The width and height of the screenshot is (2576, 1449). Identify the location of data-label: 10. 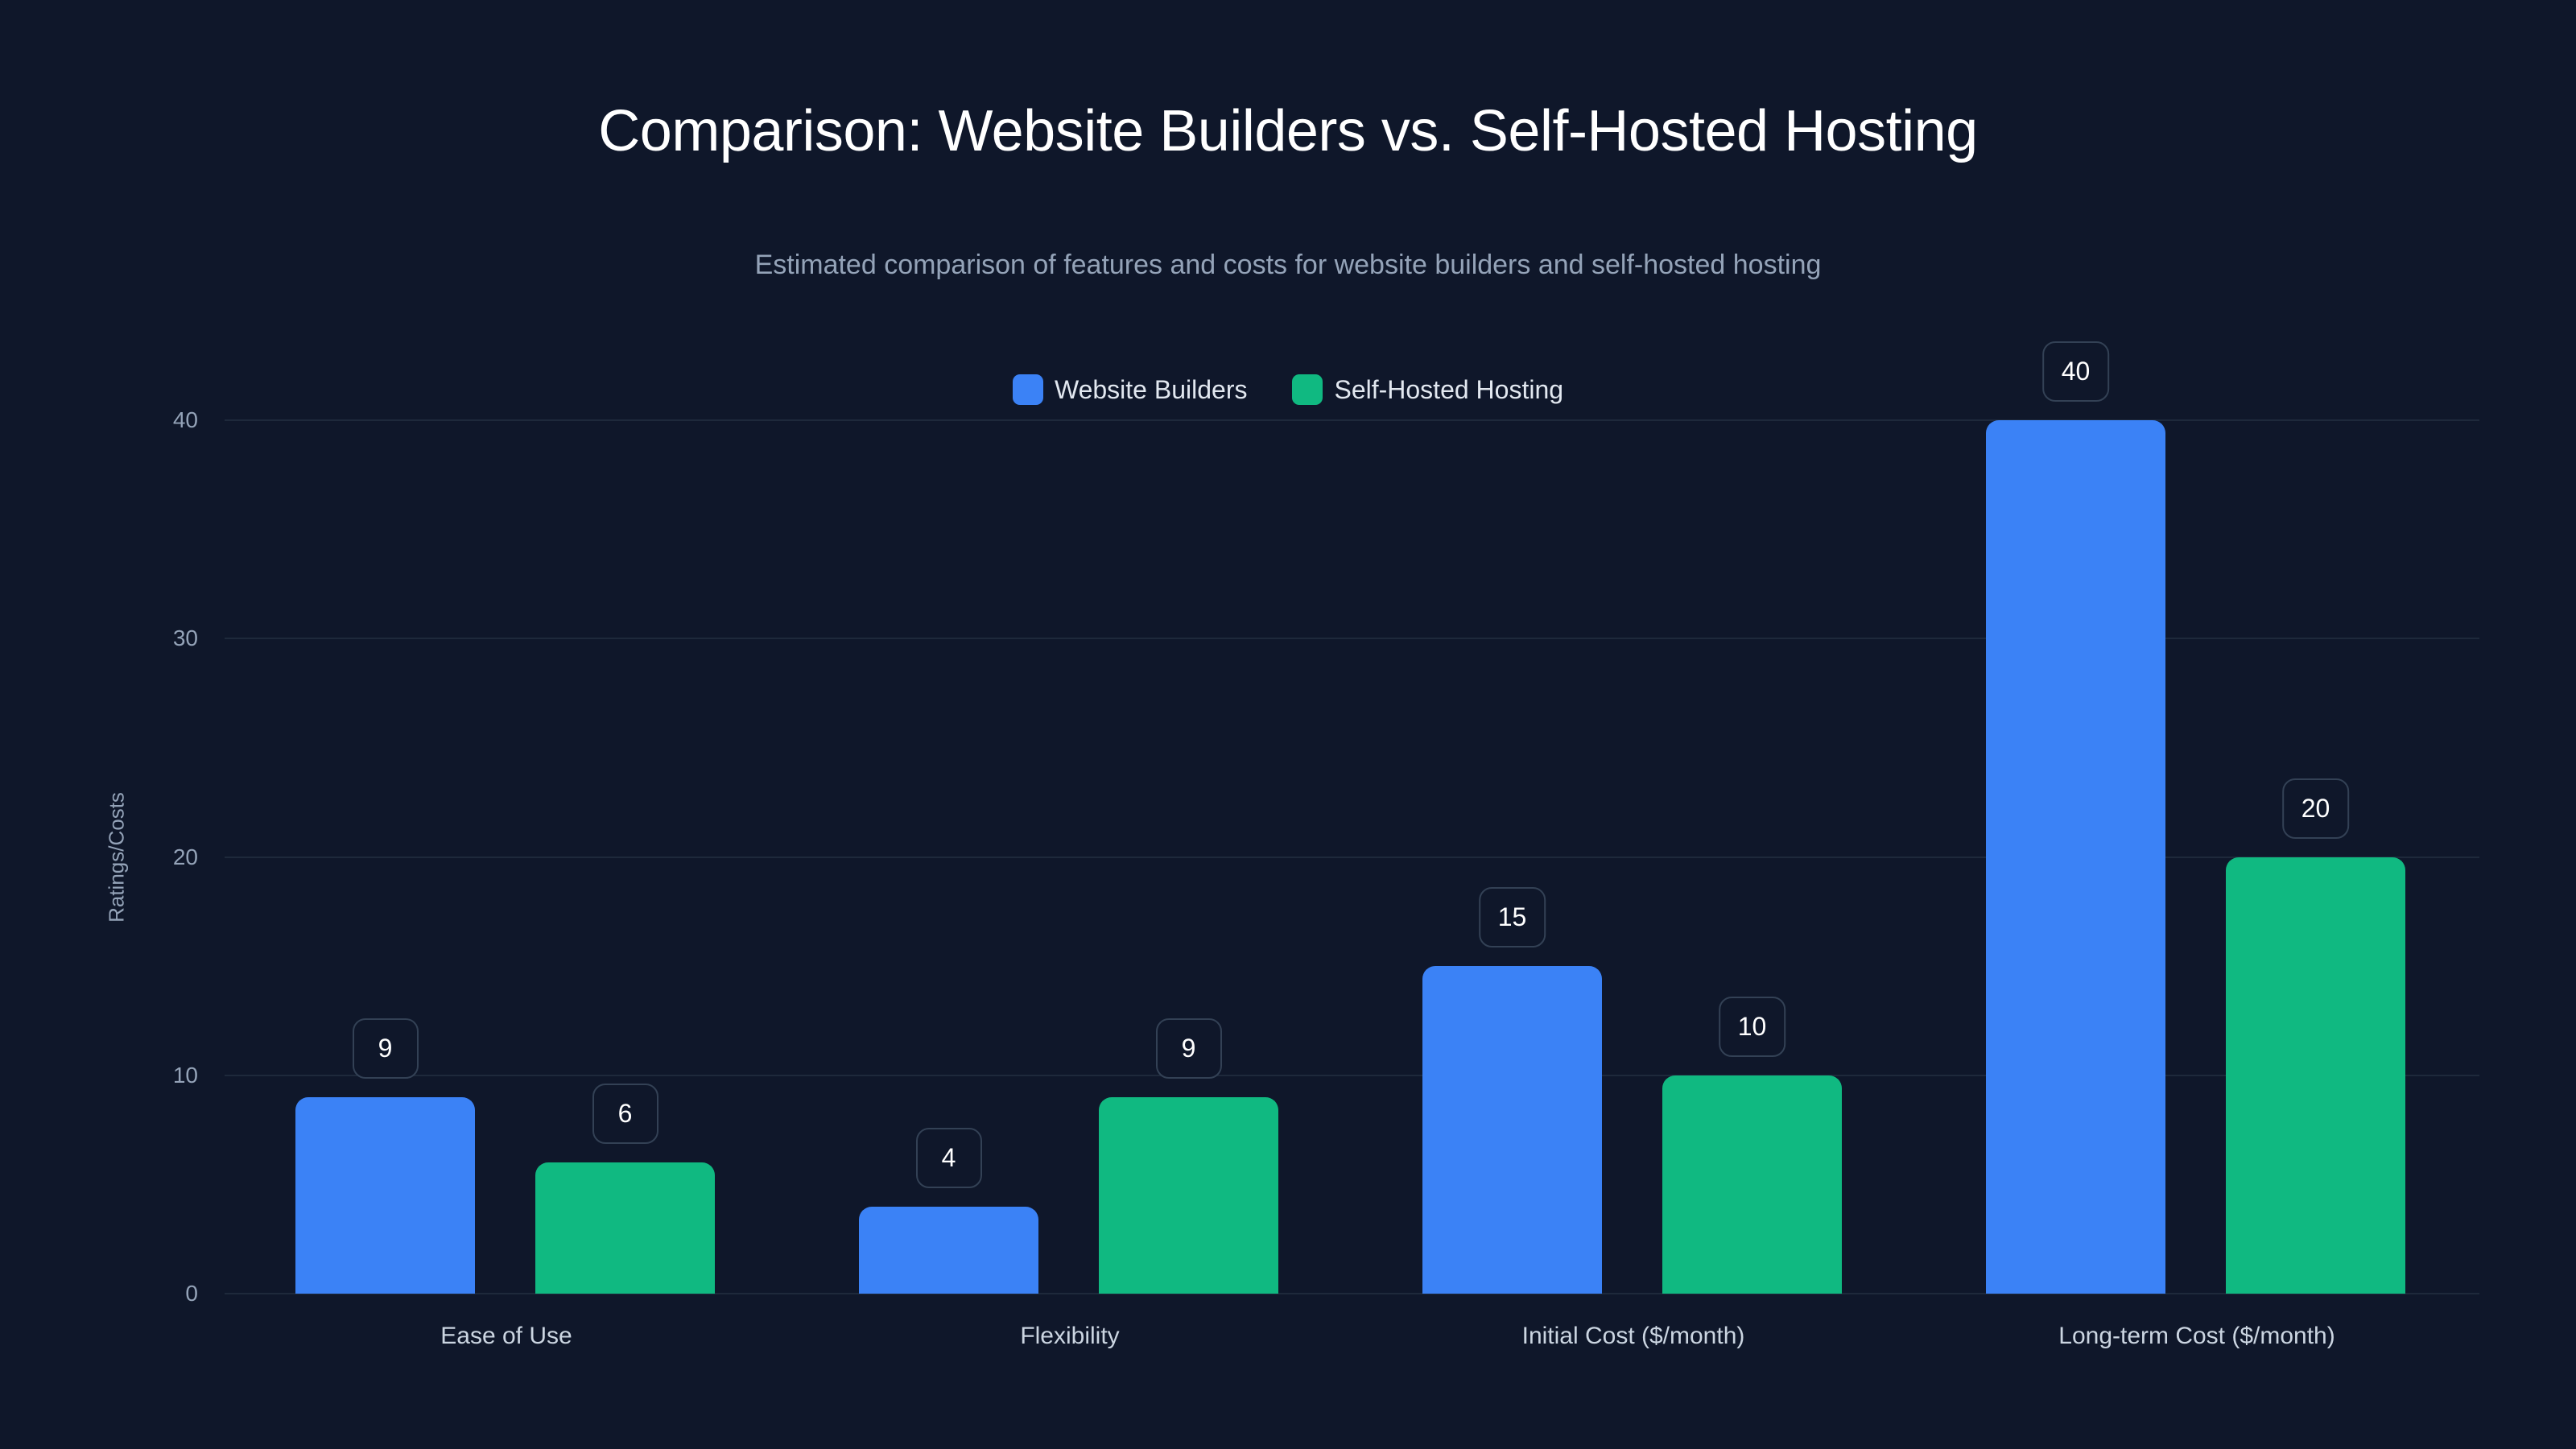
(1752, 1026).